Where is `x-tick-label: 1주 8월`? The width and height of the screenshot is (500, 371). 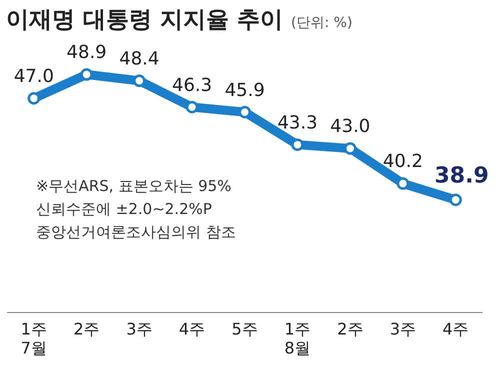 x-tick-label: 1주 8월 is located at coordinates (297, 338).